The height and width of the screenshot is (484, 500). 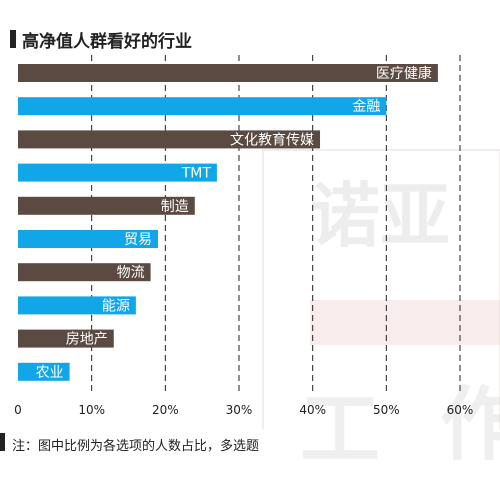 I want to click on bar-label-2: 文化教育传媒, so click(x=272, y=140).